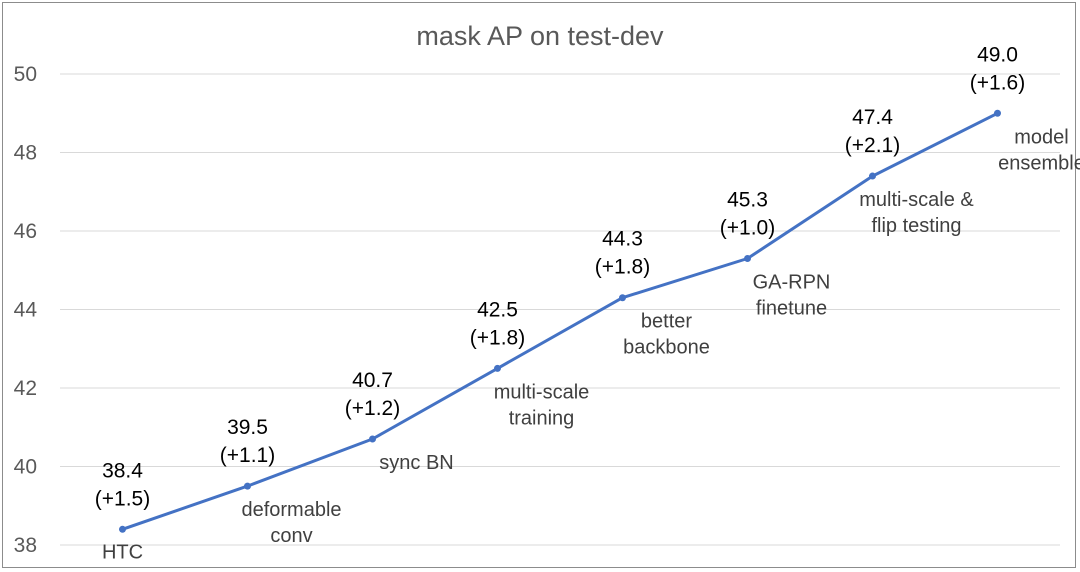  What do you see at coordinates (666, 335) in the screenshot?
I see `category-label-4: better backbone` at bounding box center [666, 335].